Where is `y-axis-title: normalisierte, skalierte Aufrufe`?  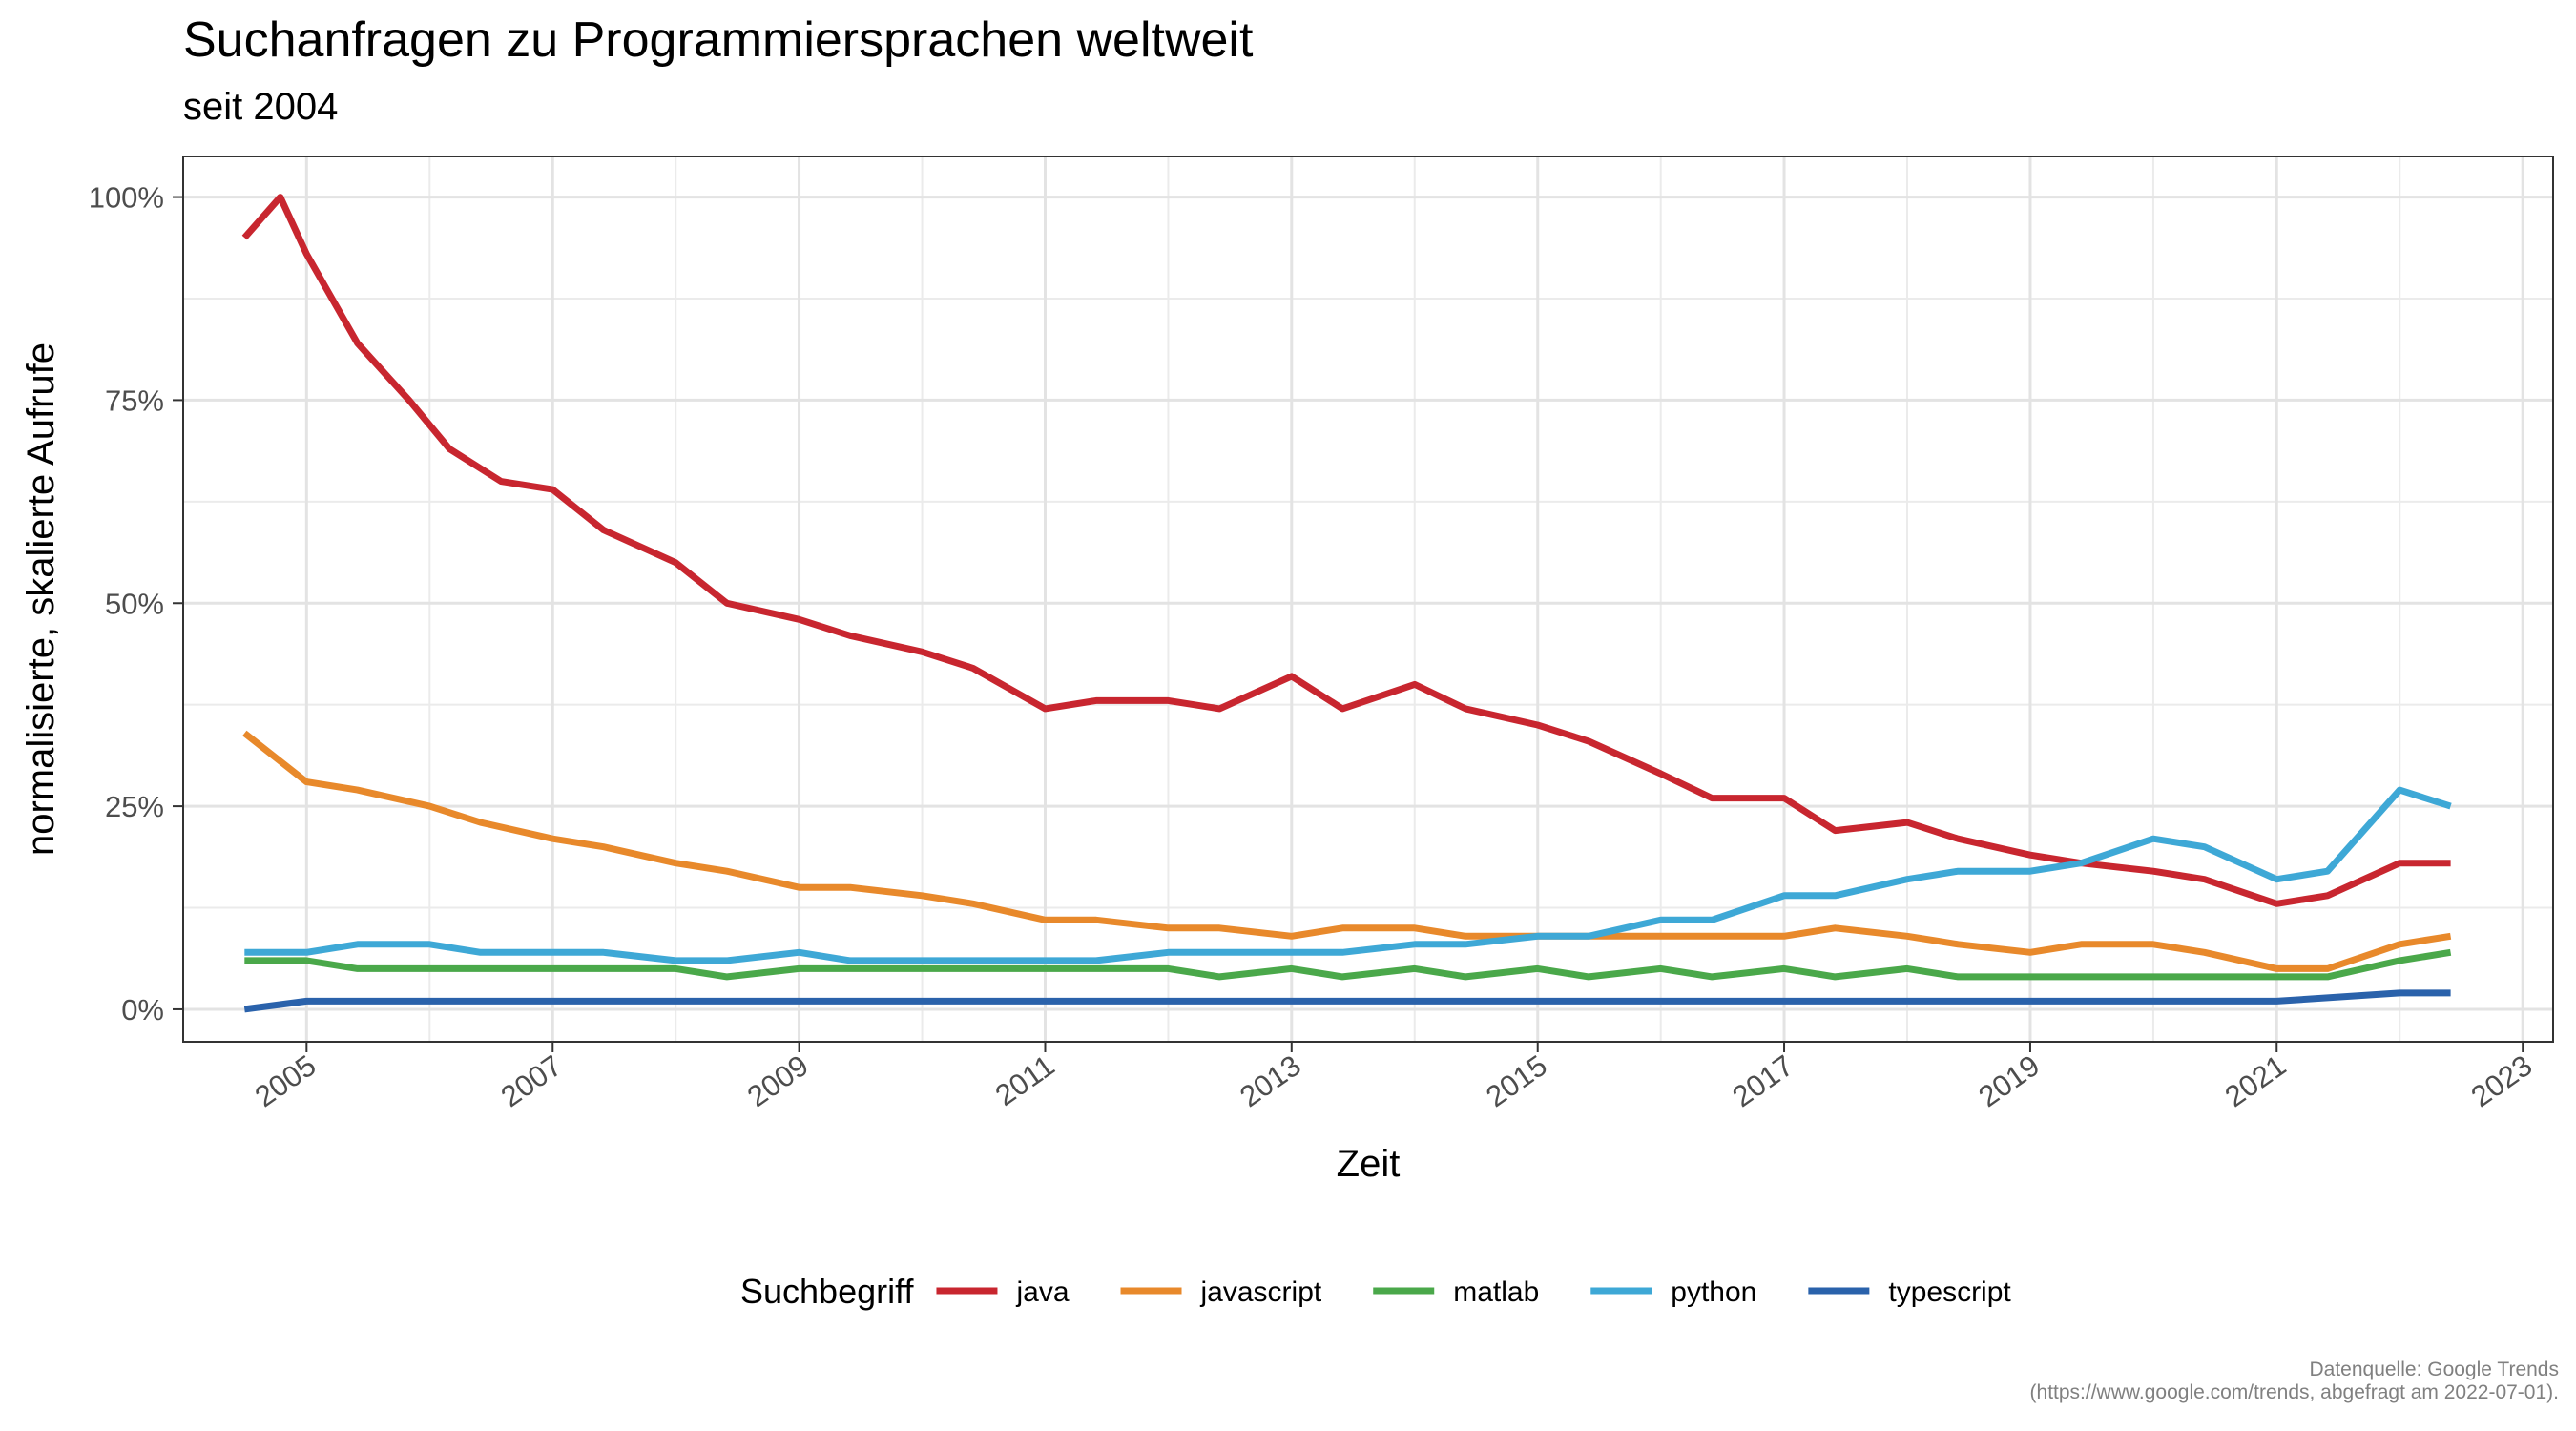 y-axis-title: normalisierte, skalierte Aufrufe is located at coordinates (41, 599).